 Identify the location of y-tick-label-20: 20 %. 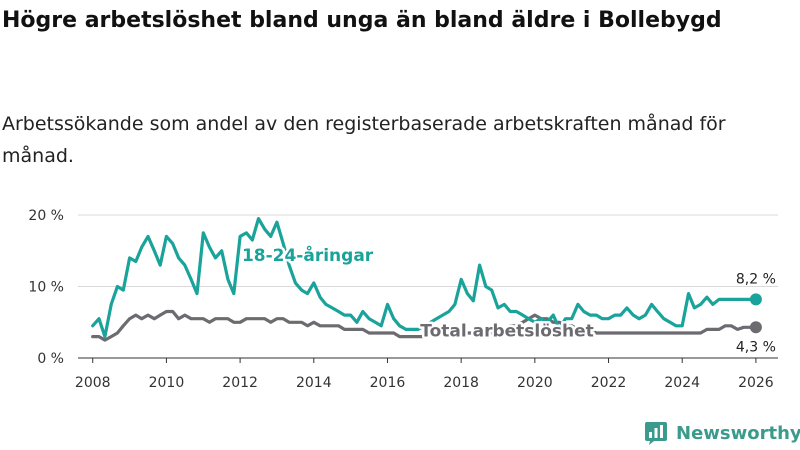
(46, 216).